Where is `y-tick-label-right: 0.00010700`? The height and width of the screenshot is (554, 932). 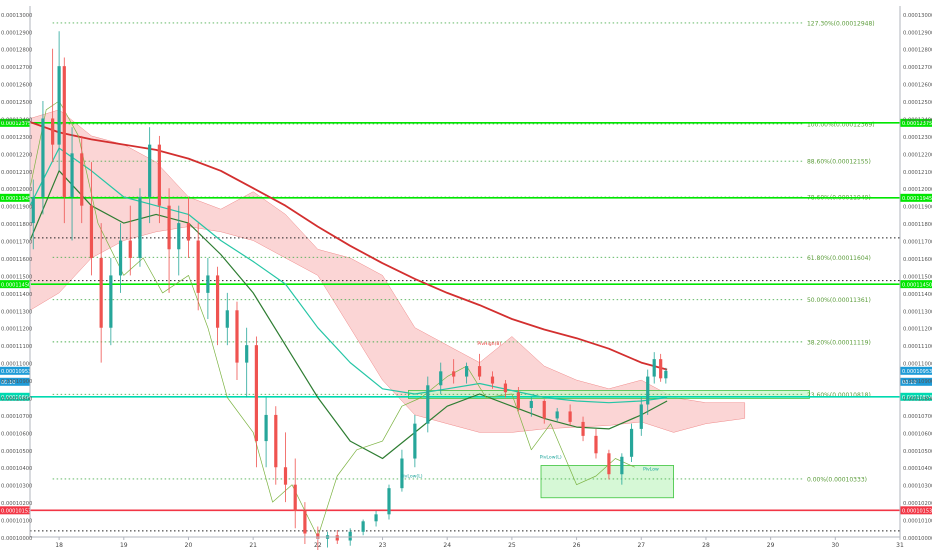 y-tick-label-right: 0.00010700 is located at coordinates (917, 417).